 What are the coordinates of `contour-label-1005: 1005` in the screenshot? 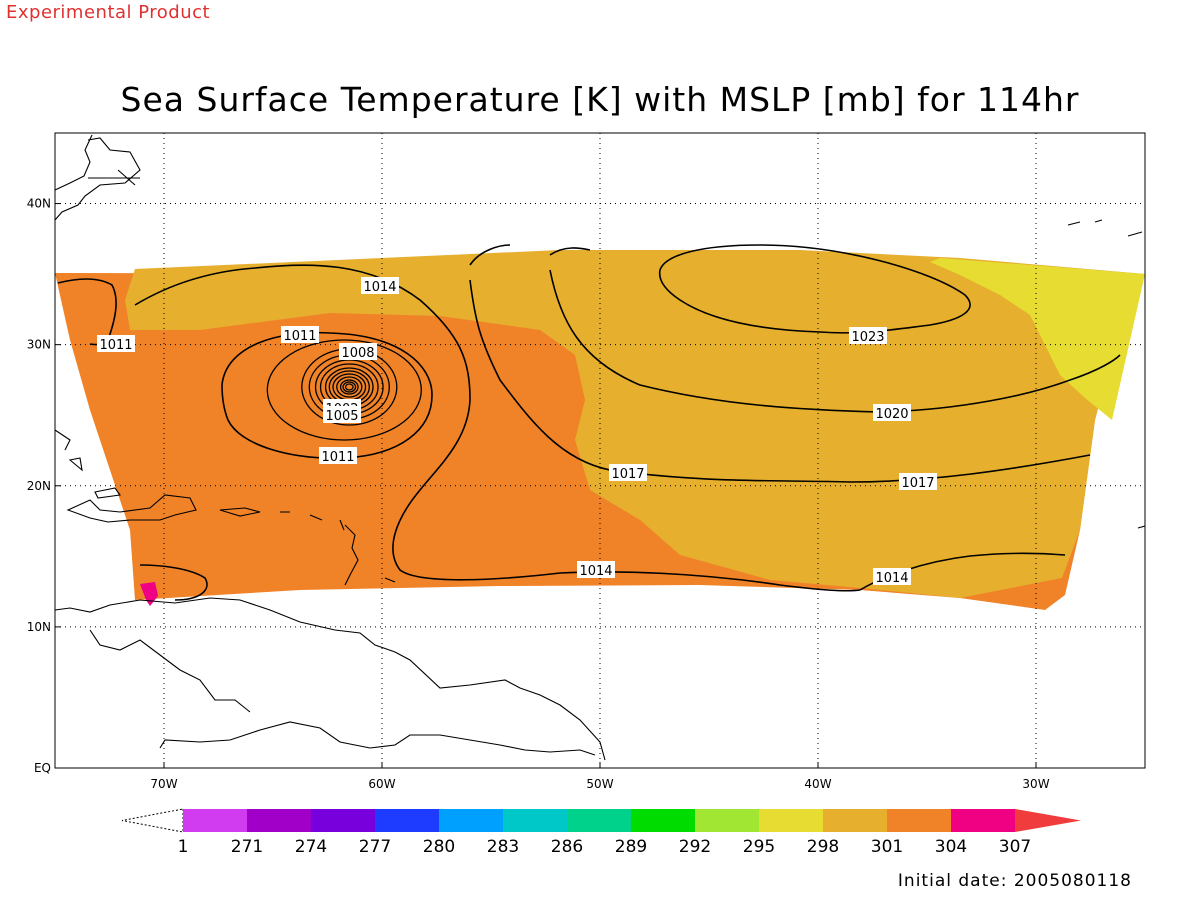 It's located at (342, 415).